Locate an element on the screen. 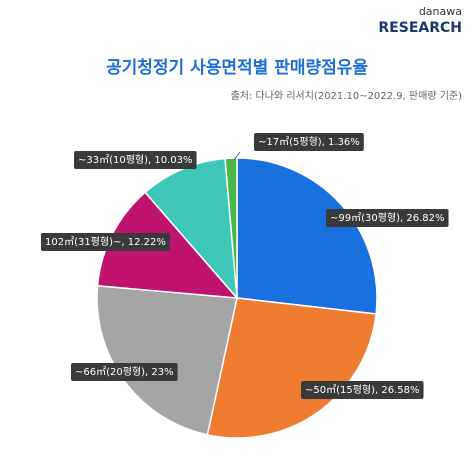  data-label: ~99㎡(30평형), 26.82% is located at coordinates (387, 218).